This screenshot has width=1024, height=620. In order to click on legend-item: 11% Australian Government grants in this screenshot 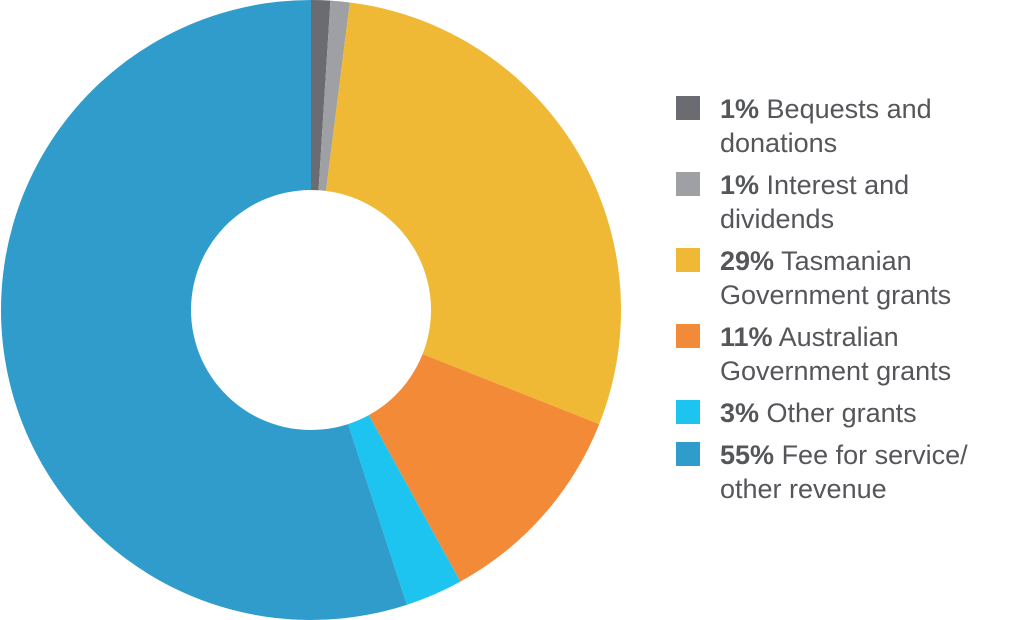, I will do `click(841, 354)`.